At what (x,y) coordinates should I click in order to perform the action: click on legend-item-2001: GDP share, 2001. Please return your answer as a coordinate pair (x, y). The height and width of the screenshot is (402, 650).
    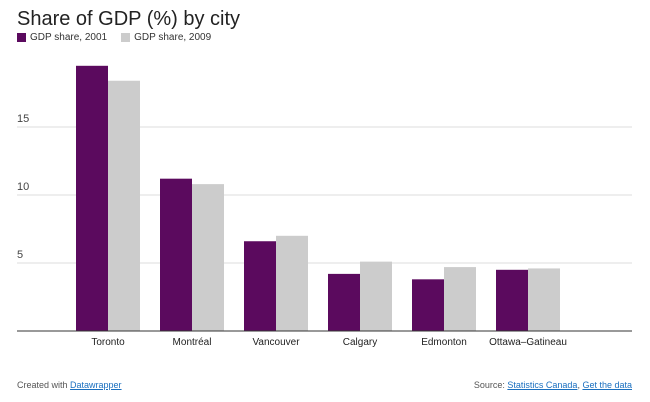
    Looking at the image, I should click on (62, 37).